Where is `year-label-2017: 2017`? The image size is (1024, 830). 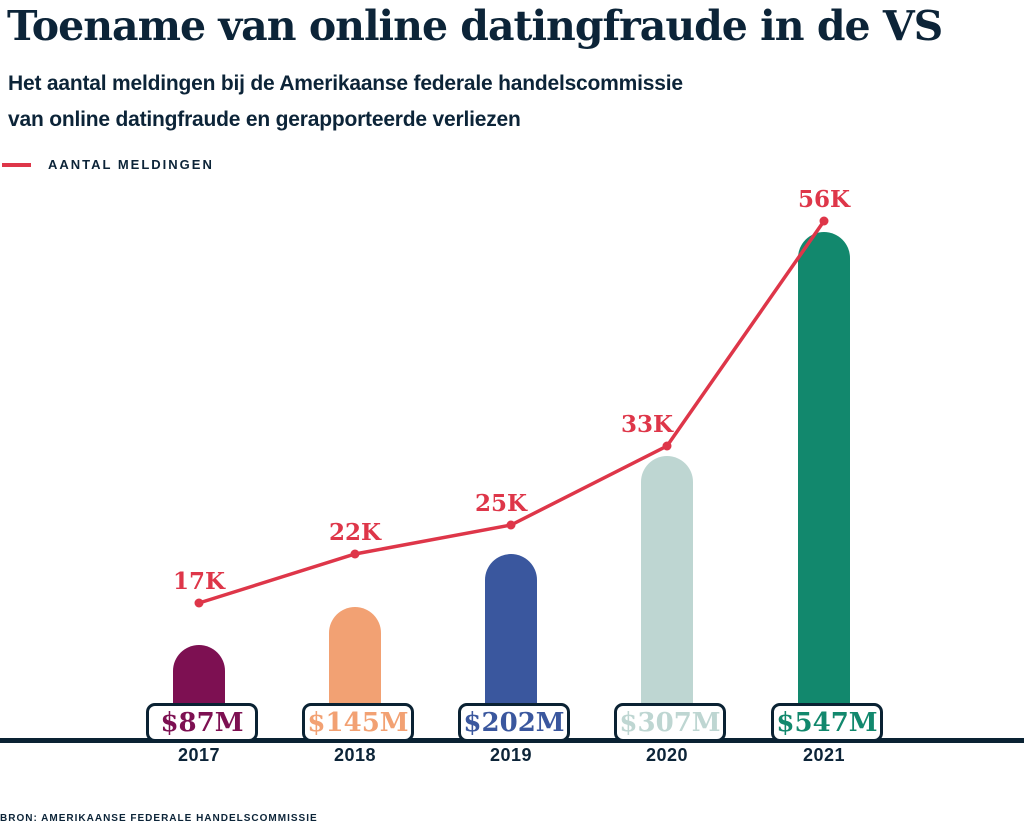 year-label-2017: 2017 is located at coordinates (199, 755).